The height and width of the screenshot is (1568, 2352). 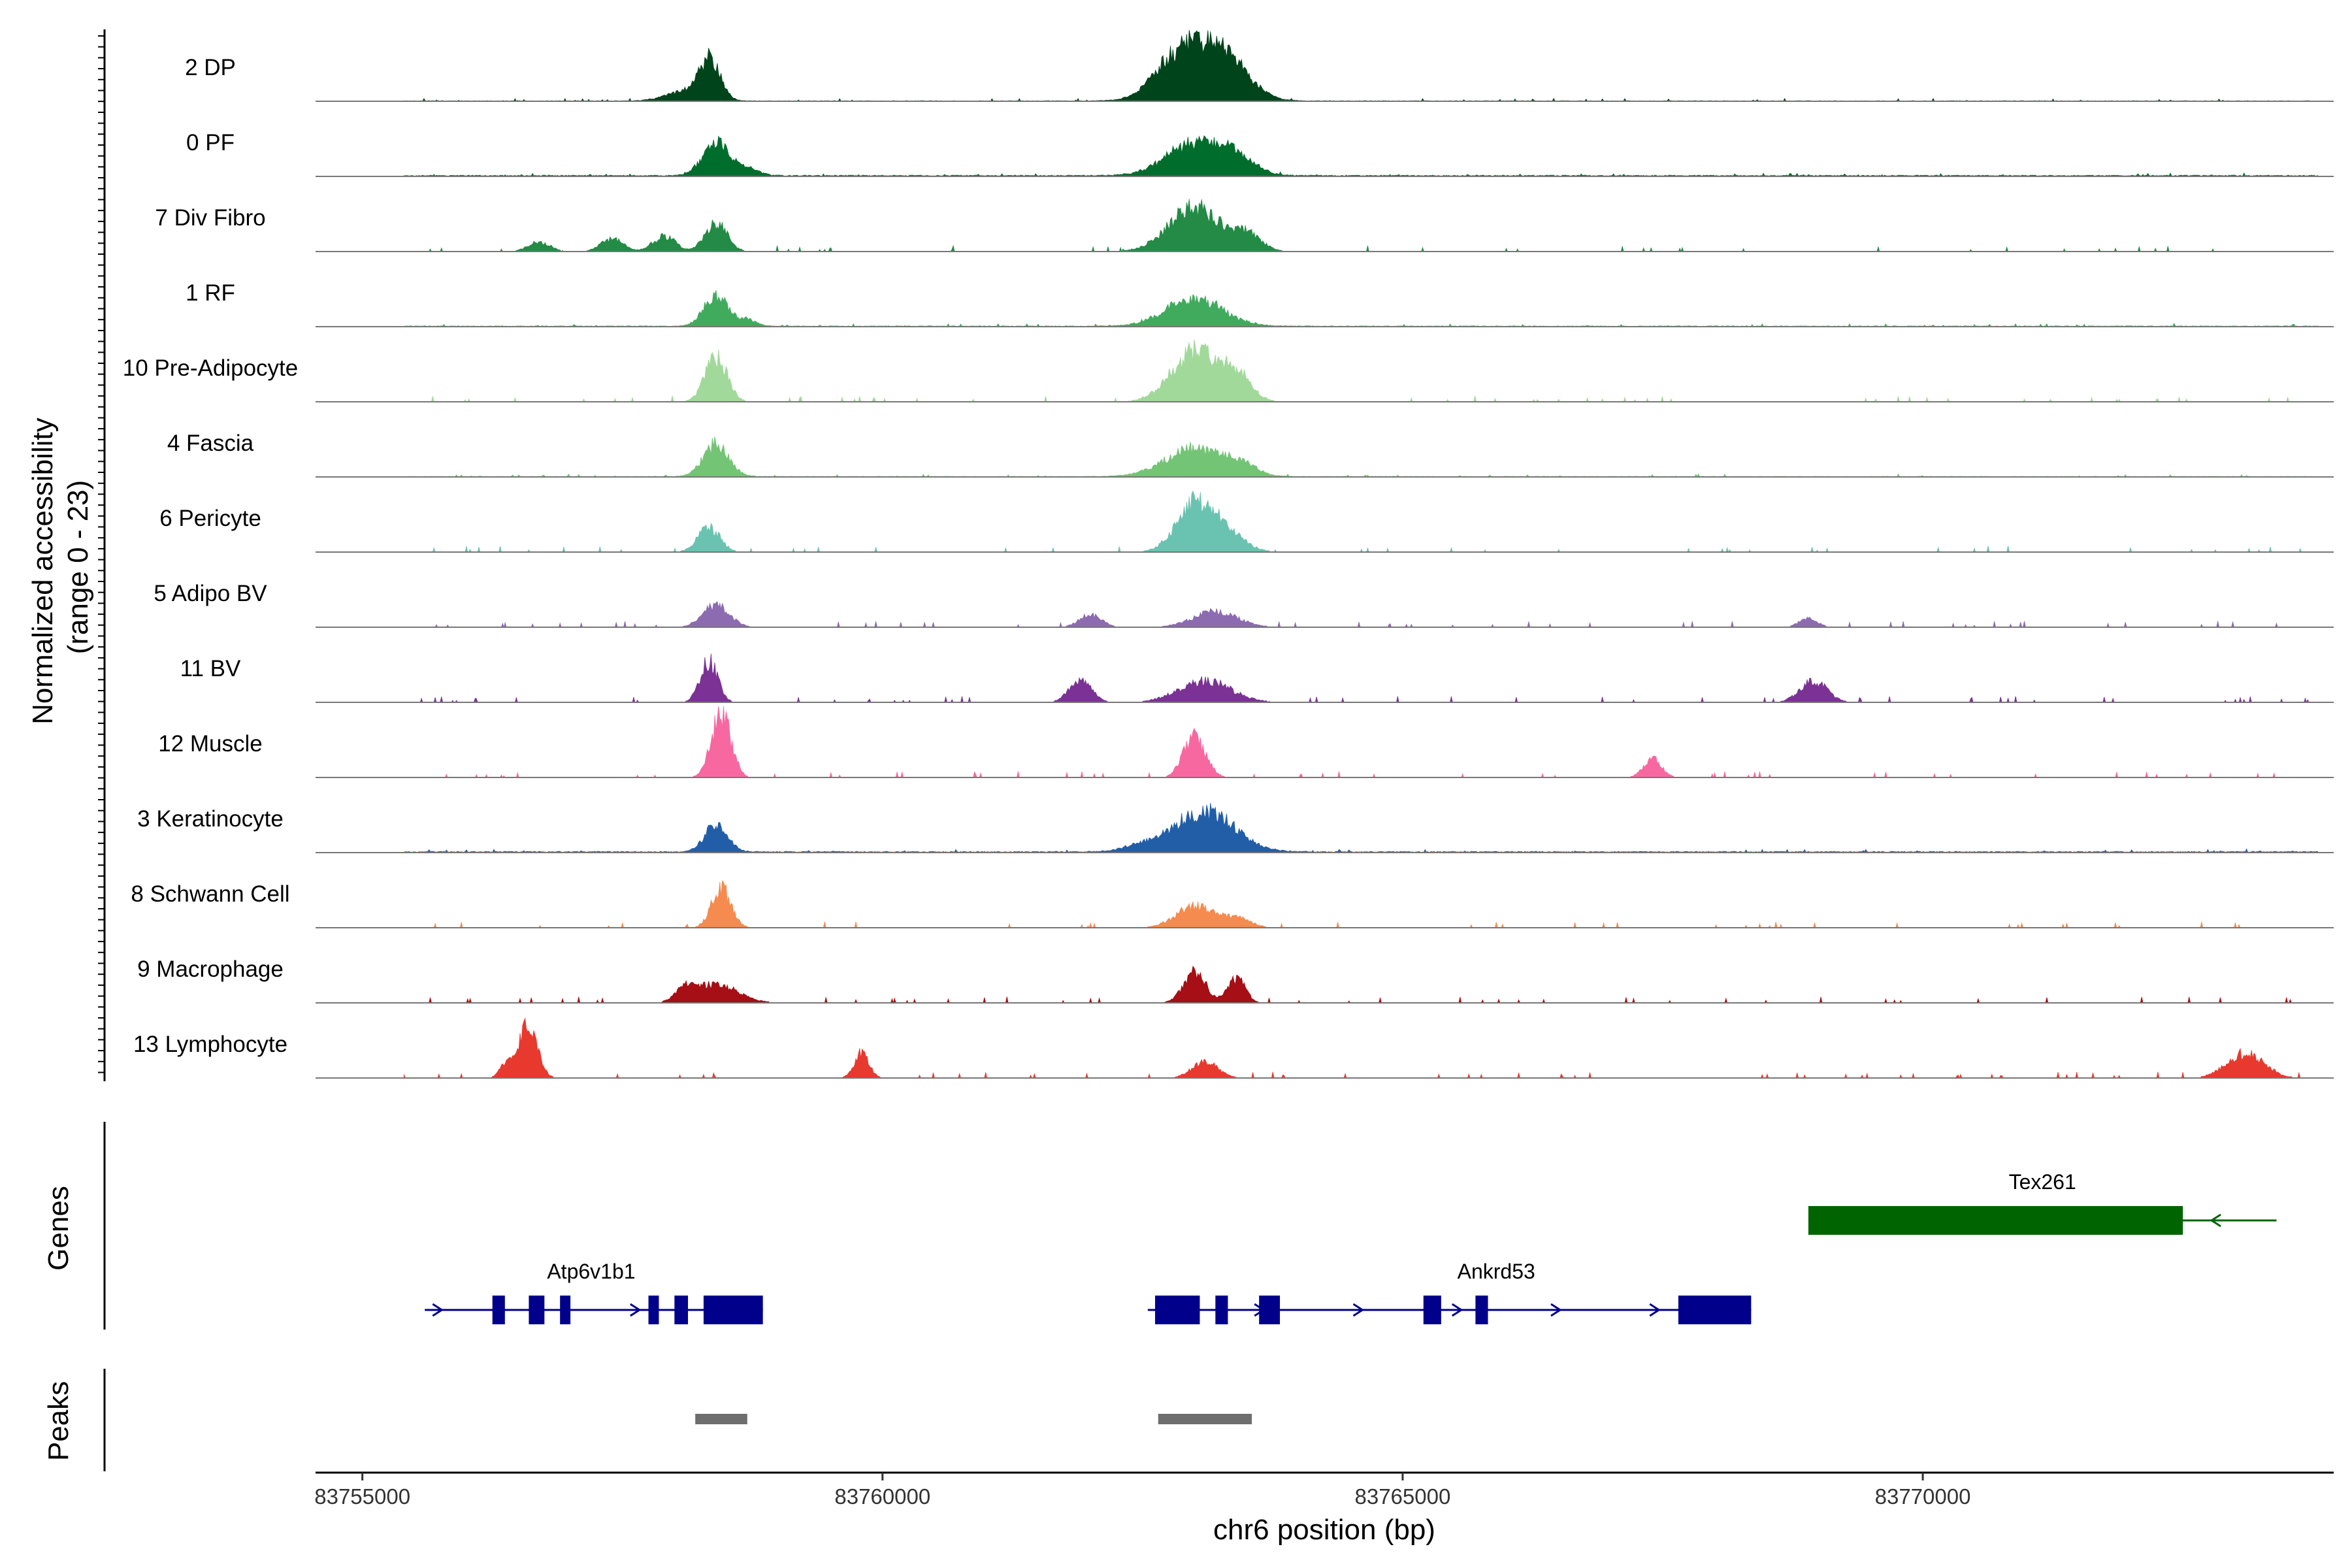 I want to click on x-tick-label: 83760000, so click(x=882, y=1496).